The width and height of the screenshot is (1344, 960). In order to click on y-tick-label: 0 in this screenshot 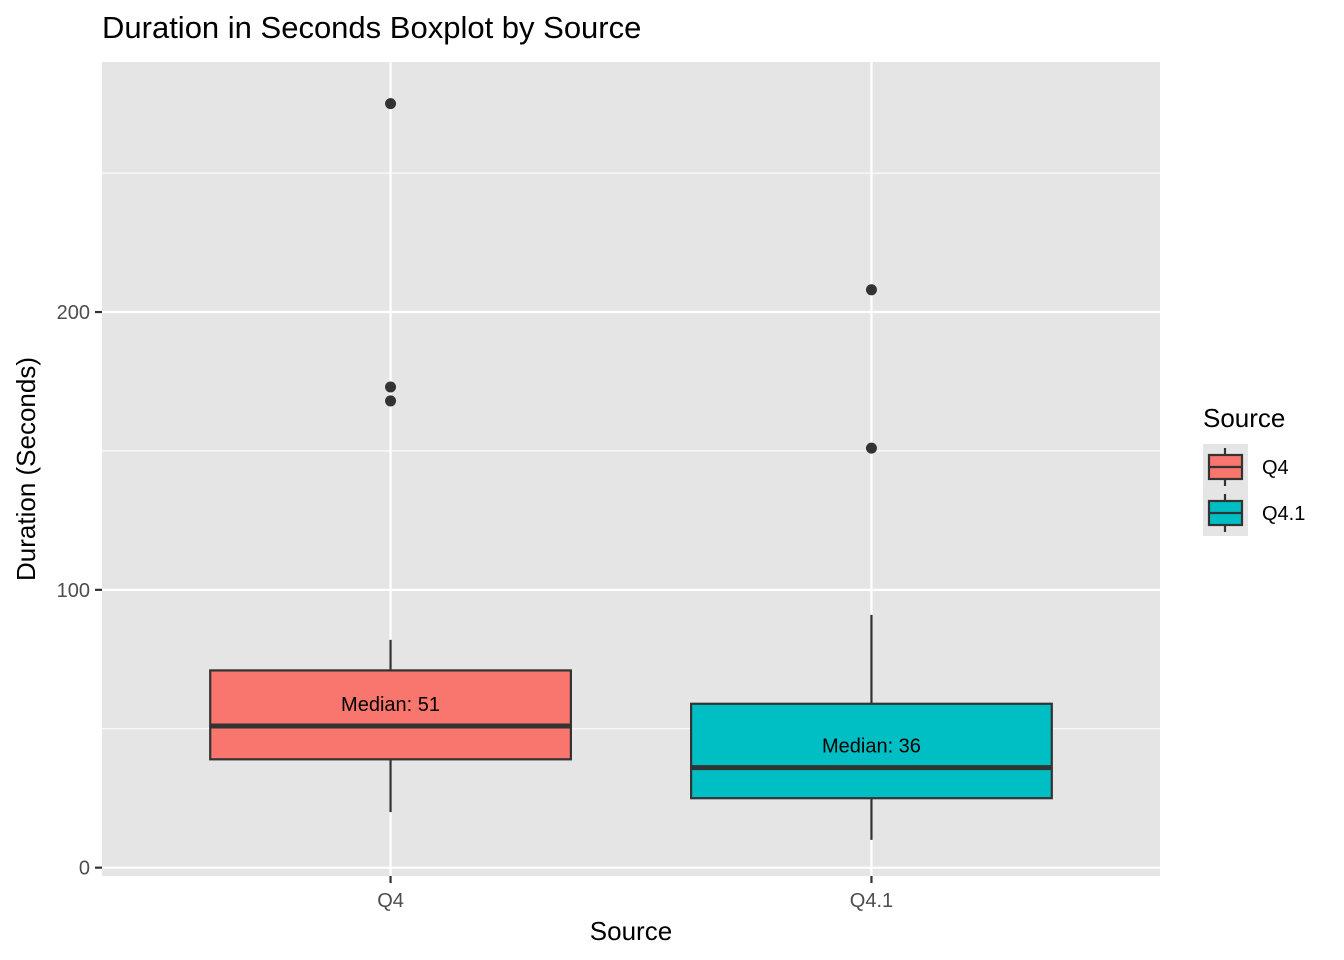, I will do `click(84, 869)`.